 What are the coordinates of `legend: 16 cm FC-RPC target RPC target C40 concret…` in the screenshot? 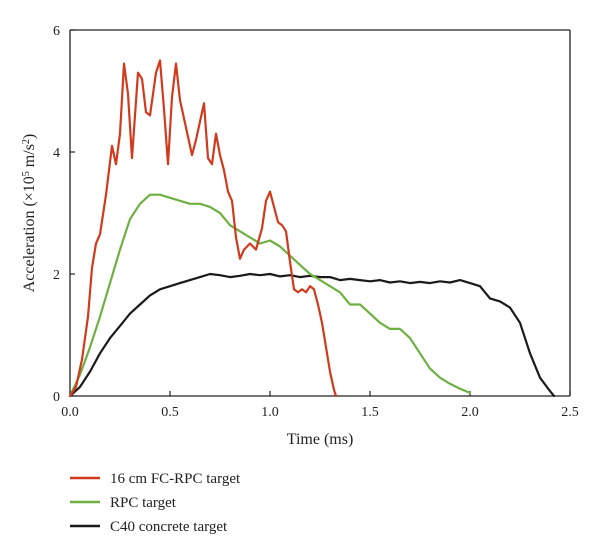 It's located at (155, 503).